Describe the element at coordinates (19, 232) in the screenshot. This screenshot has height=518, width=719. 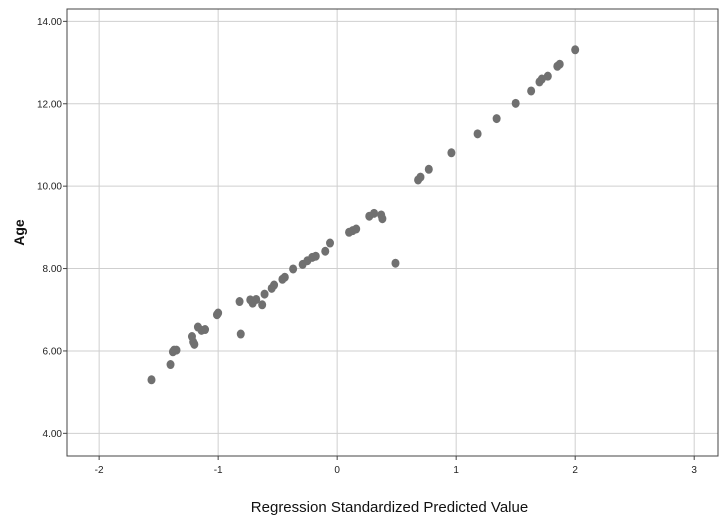
I see `y-axis-label: Age` at that location.